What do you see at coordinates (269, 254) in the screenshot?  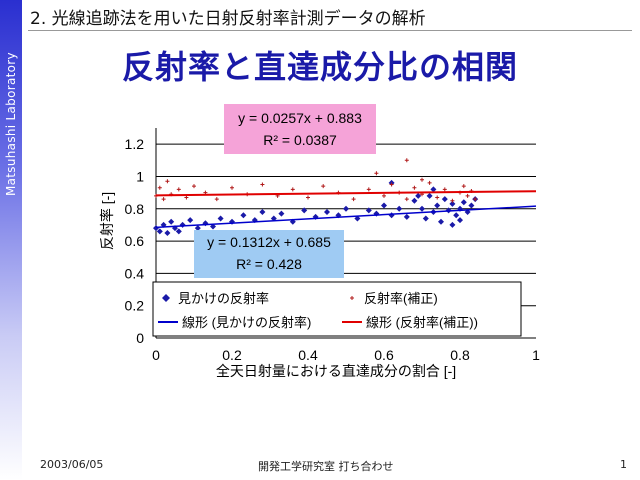 I see `equation-box-apparent` at bounding box center [269, 254].